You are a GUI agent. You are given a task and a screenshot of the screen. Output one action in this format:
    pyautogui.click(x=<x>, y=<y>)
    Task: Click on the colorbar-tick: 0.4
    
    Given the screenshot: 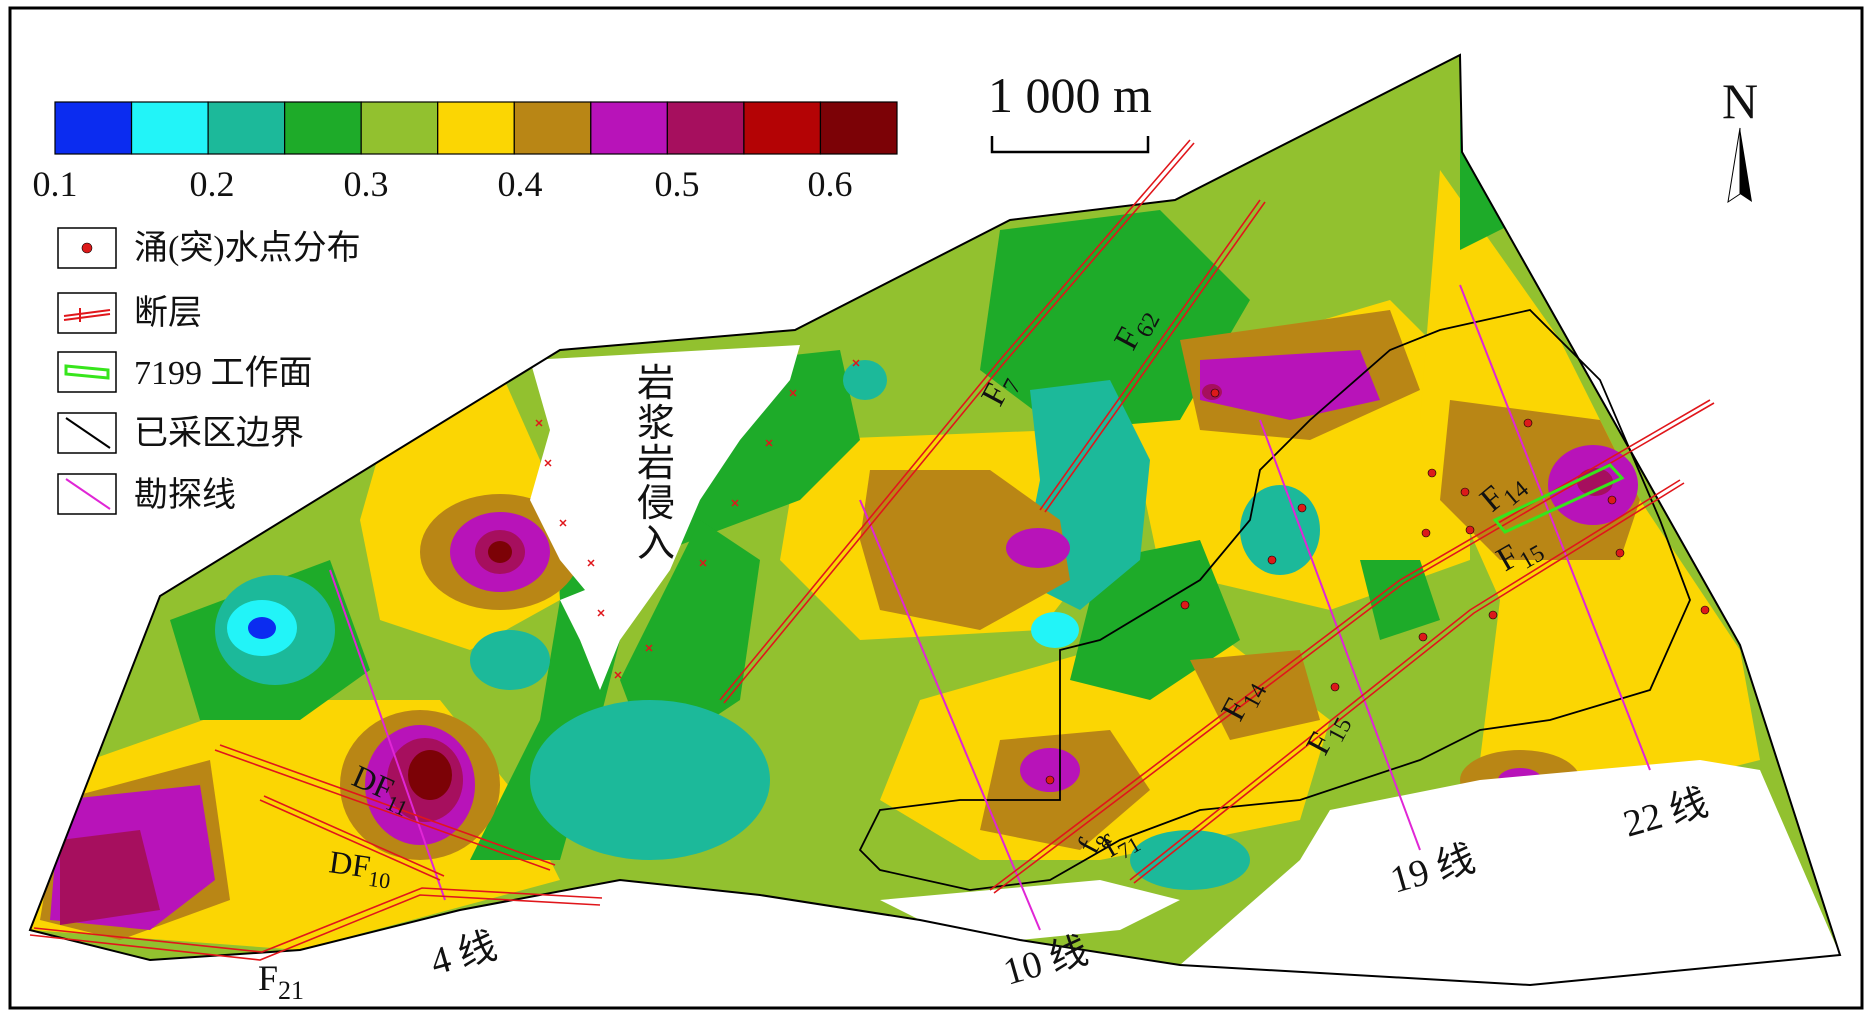 What is the action you would take?
    pyautogui.click(x=520, y=184)
    